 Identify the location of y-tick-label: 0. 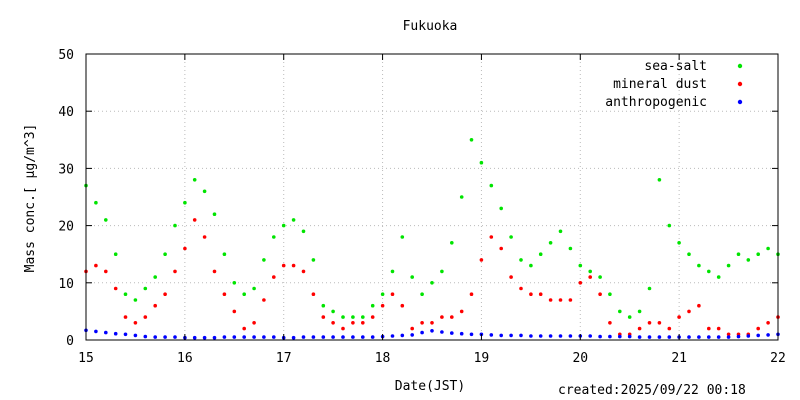
(70, 341).